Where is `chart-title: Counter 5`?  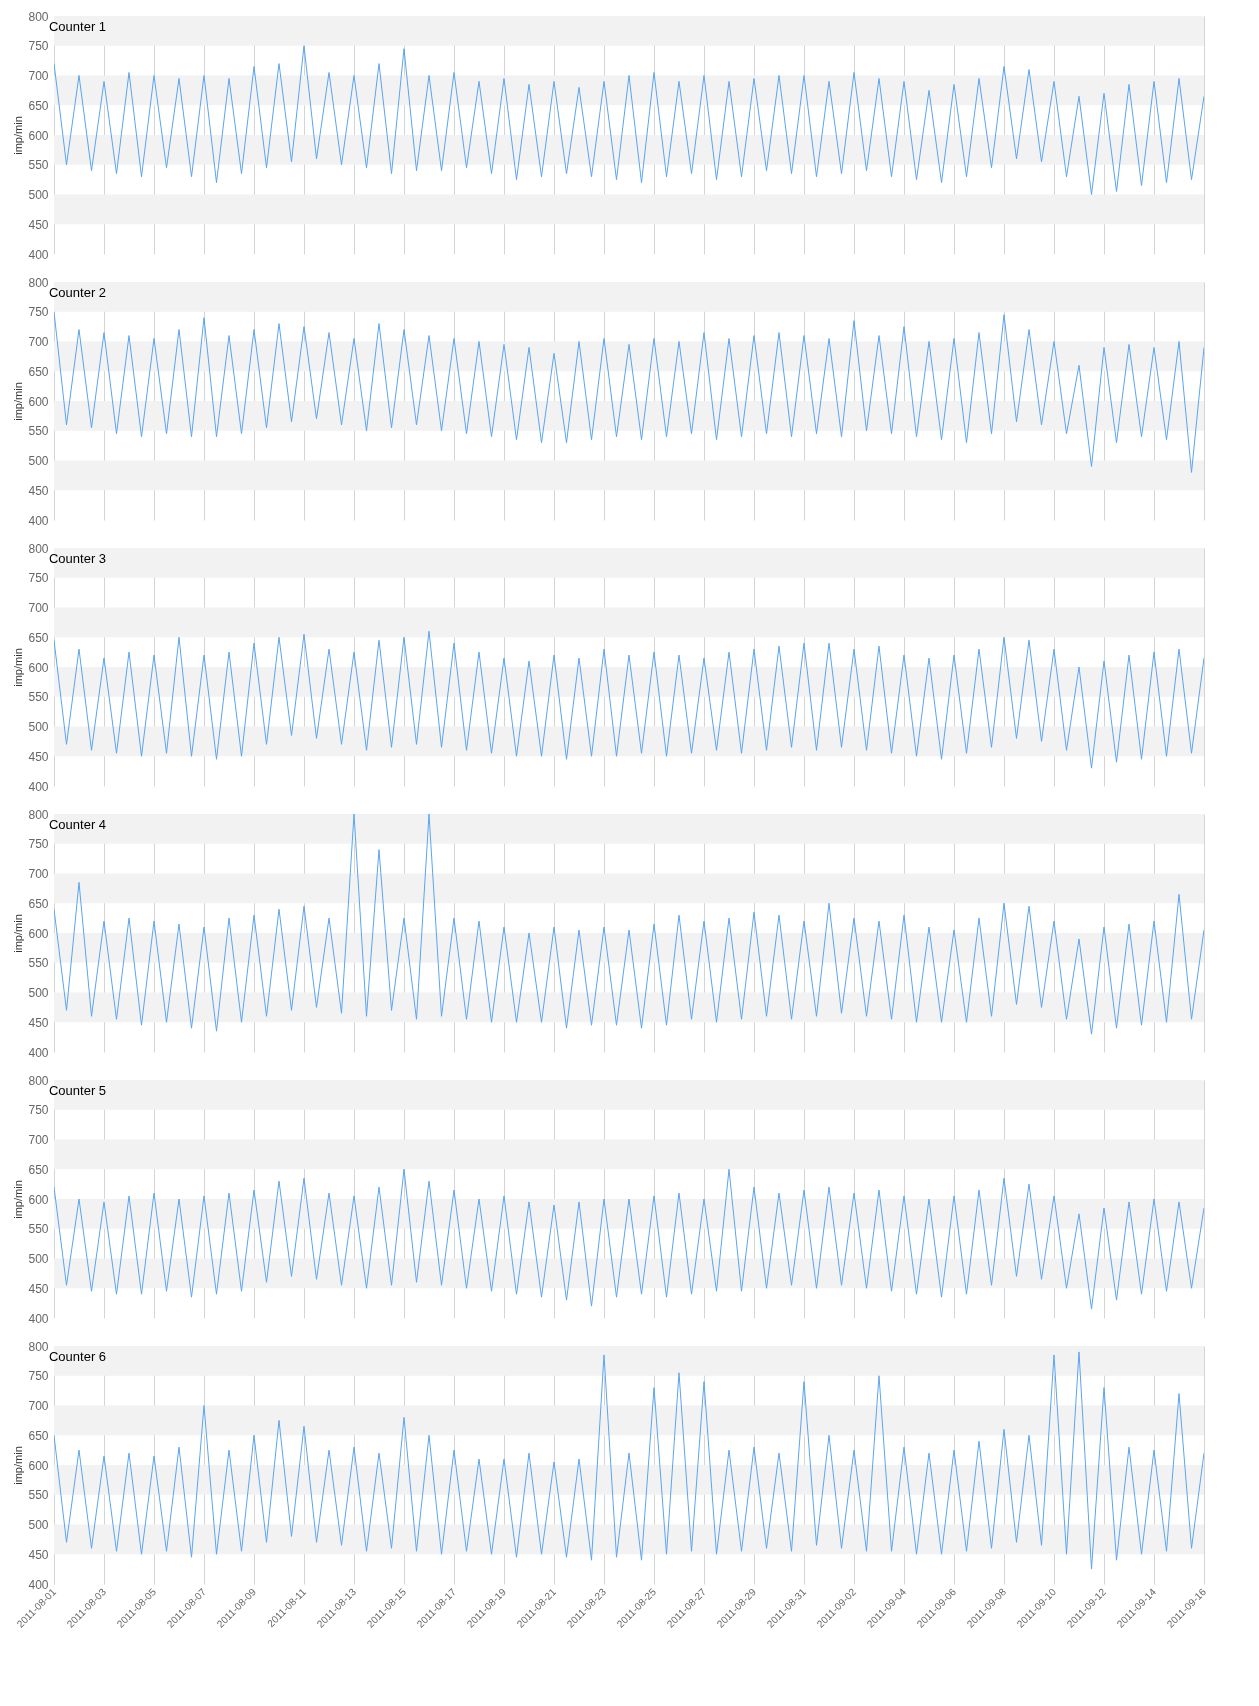 chart-title: Counter 5 is located at coordinates (77, 1090).